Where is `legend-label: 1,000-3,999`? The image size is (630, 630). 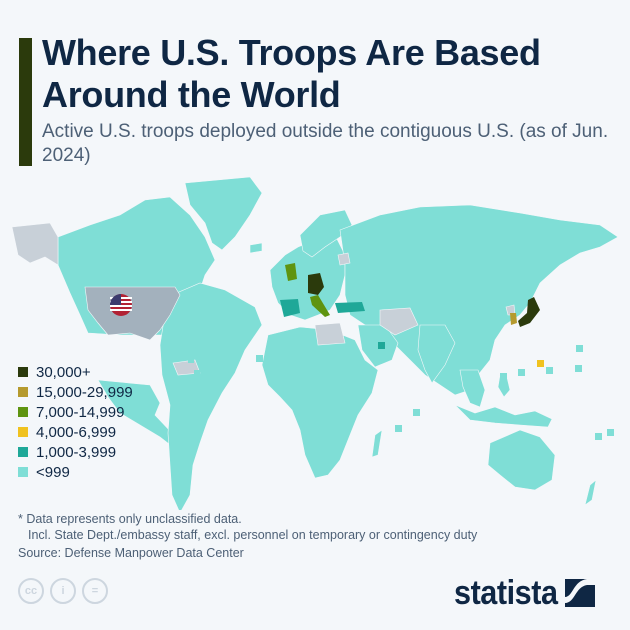 legend-label: 1,000-3,999 is located at coordinates (76, 452).